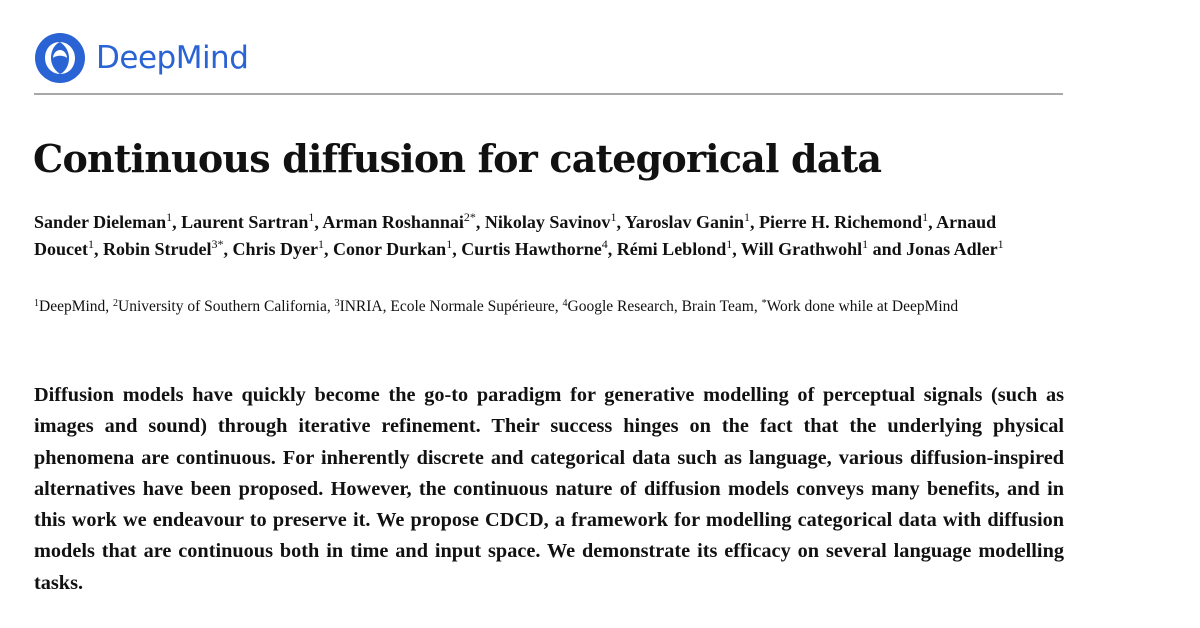  What do you see at coordinates (60, 58) in the screenshot?
I see `deepmind-logo-icon` at bounding box center [60, 58].